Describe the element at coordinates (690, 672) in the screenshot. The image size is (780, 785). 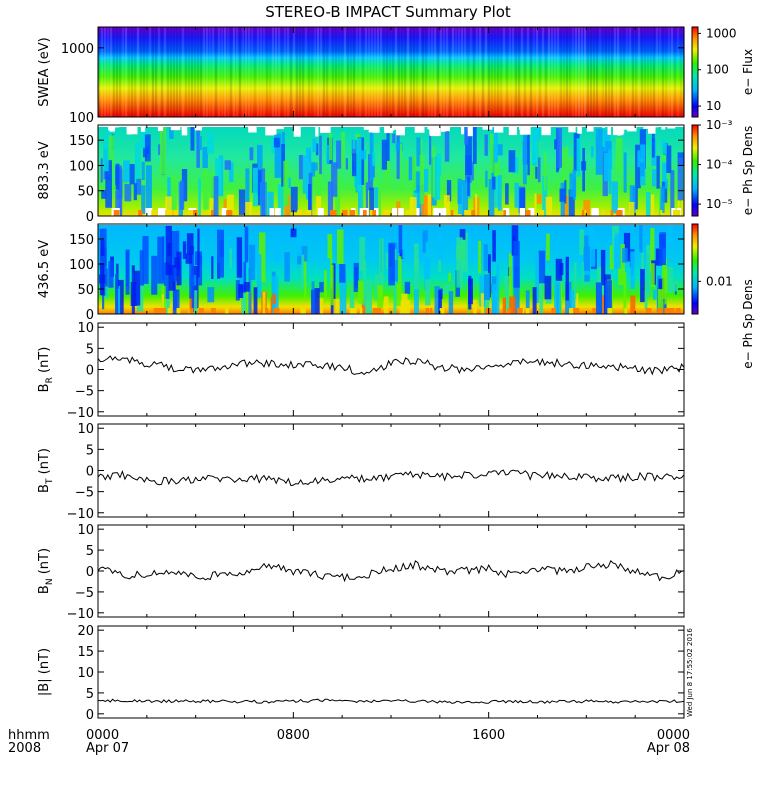
I see `timestamp: Wed Jun 8 17:55:02 2016` at that location.